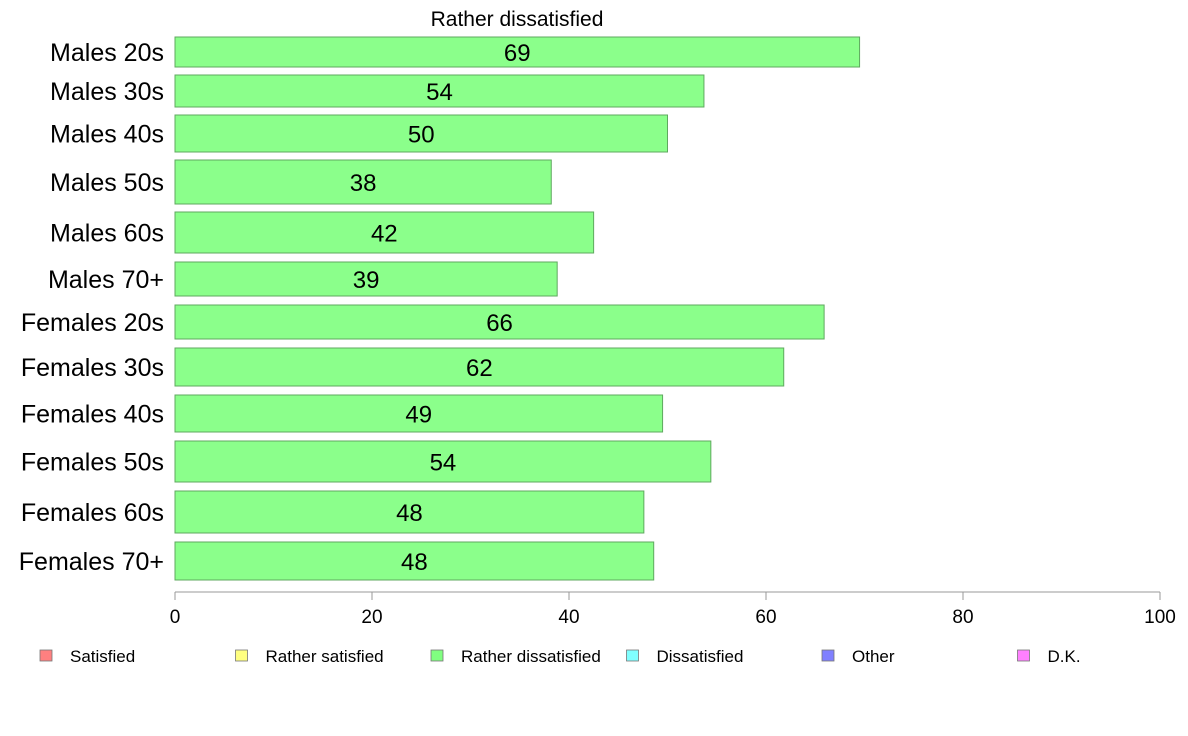 The width and height of the screenshot is (1188, 736). What do you see at coordinates (531, 656) in the screenshot?
I see `legend-label: Rather dissatisfied` at bounding box center [531, 656].